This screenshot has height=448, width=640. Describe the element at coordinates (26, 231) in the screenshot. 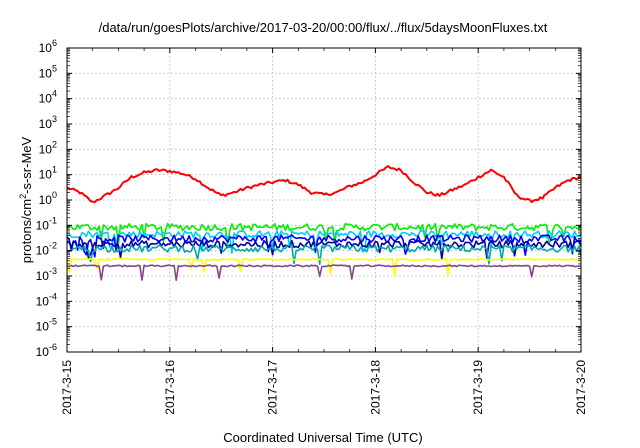

I see `y-axis-label-pre: protons/cm` at that location.